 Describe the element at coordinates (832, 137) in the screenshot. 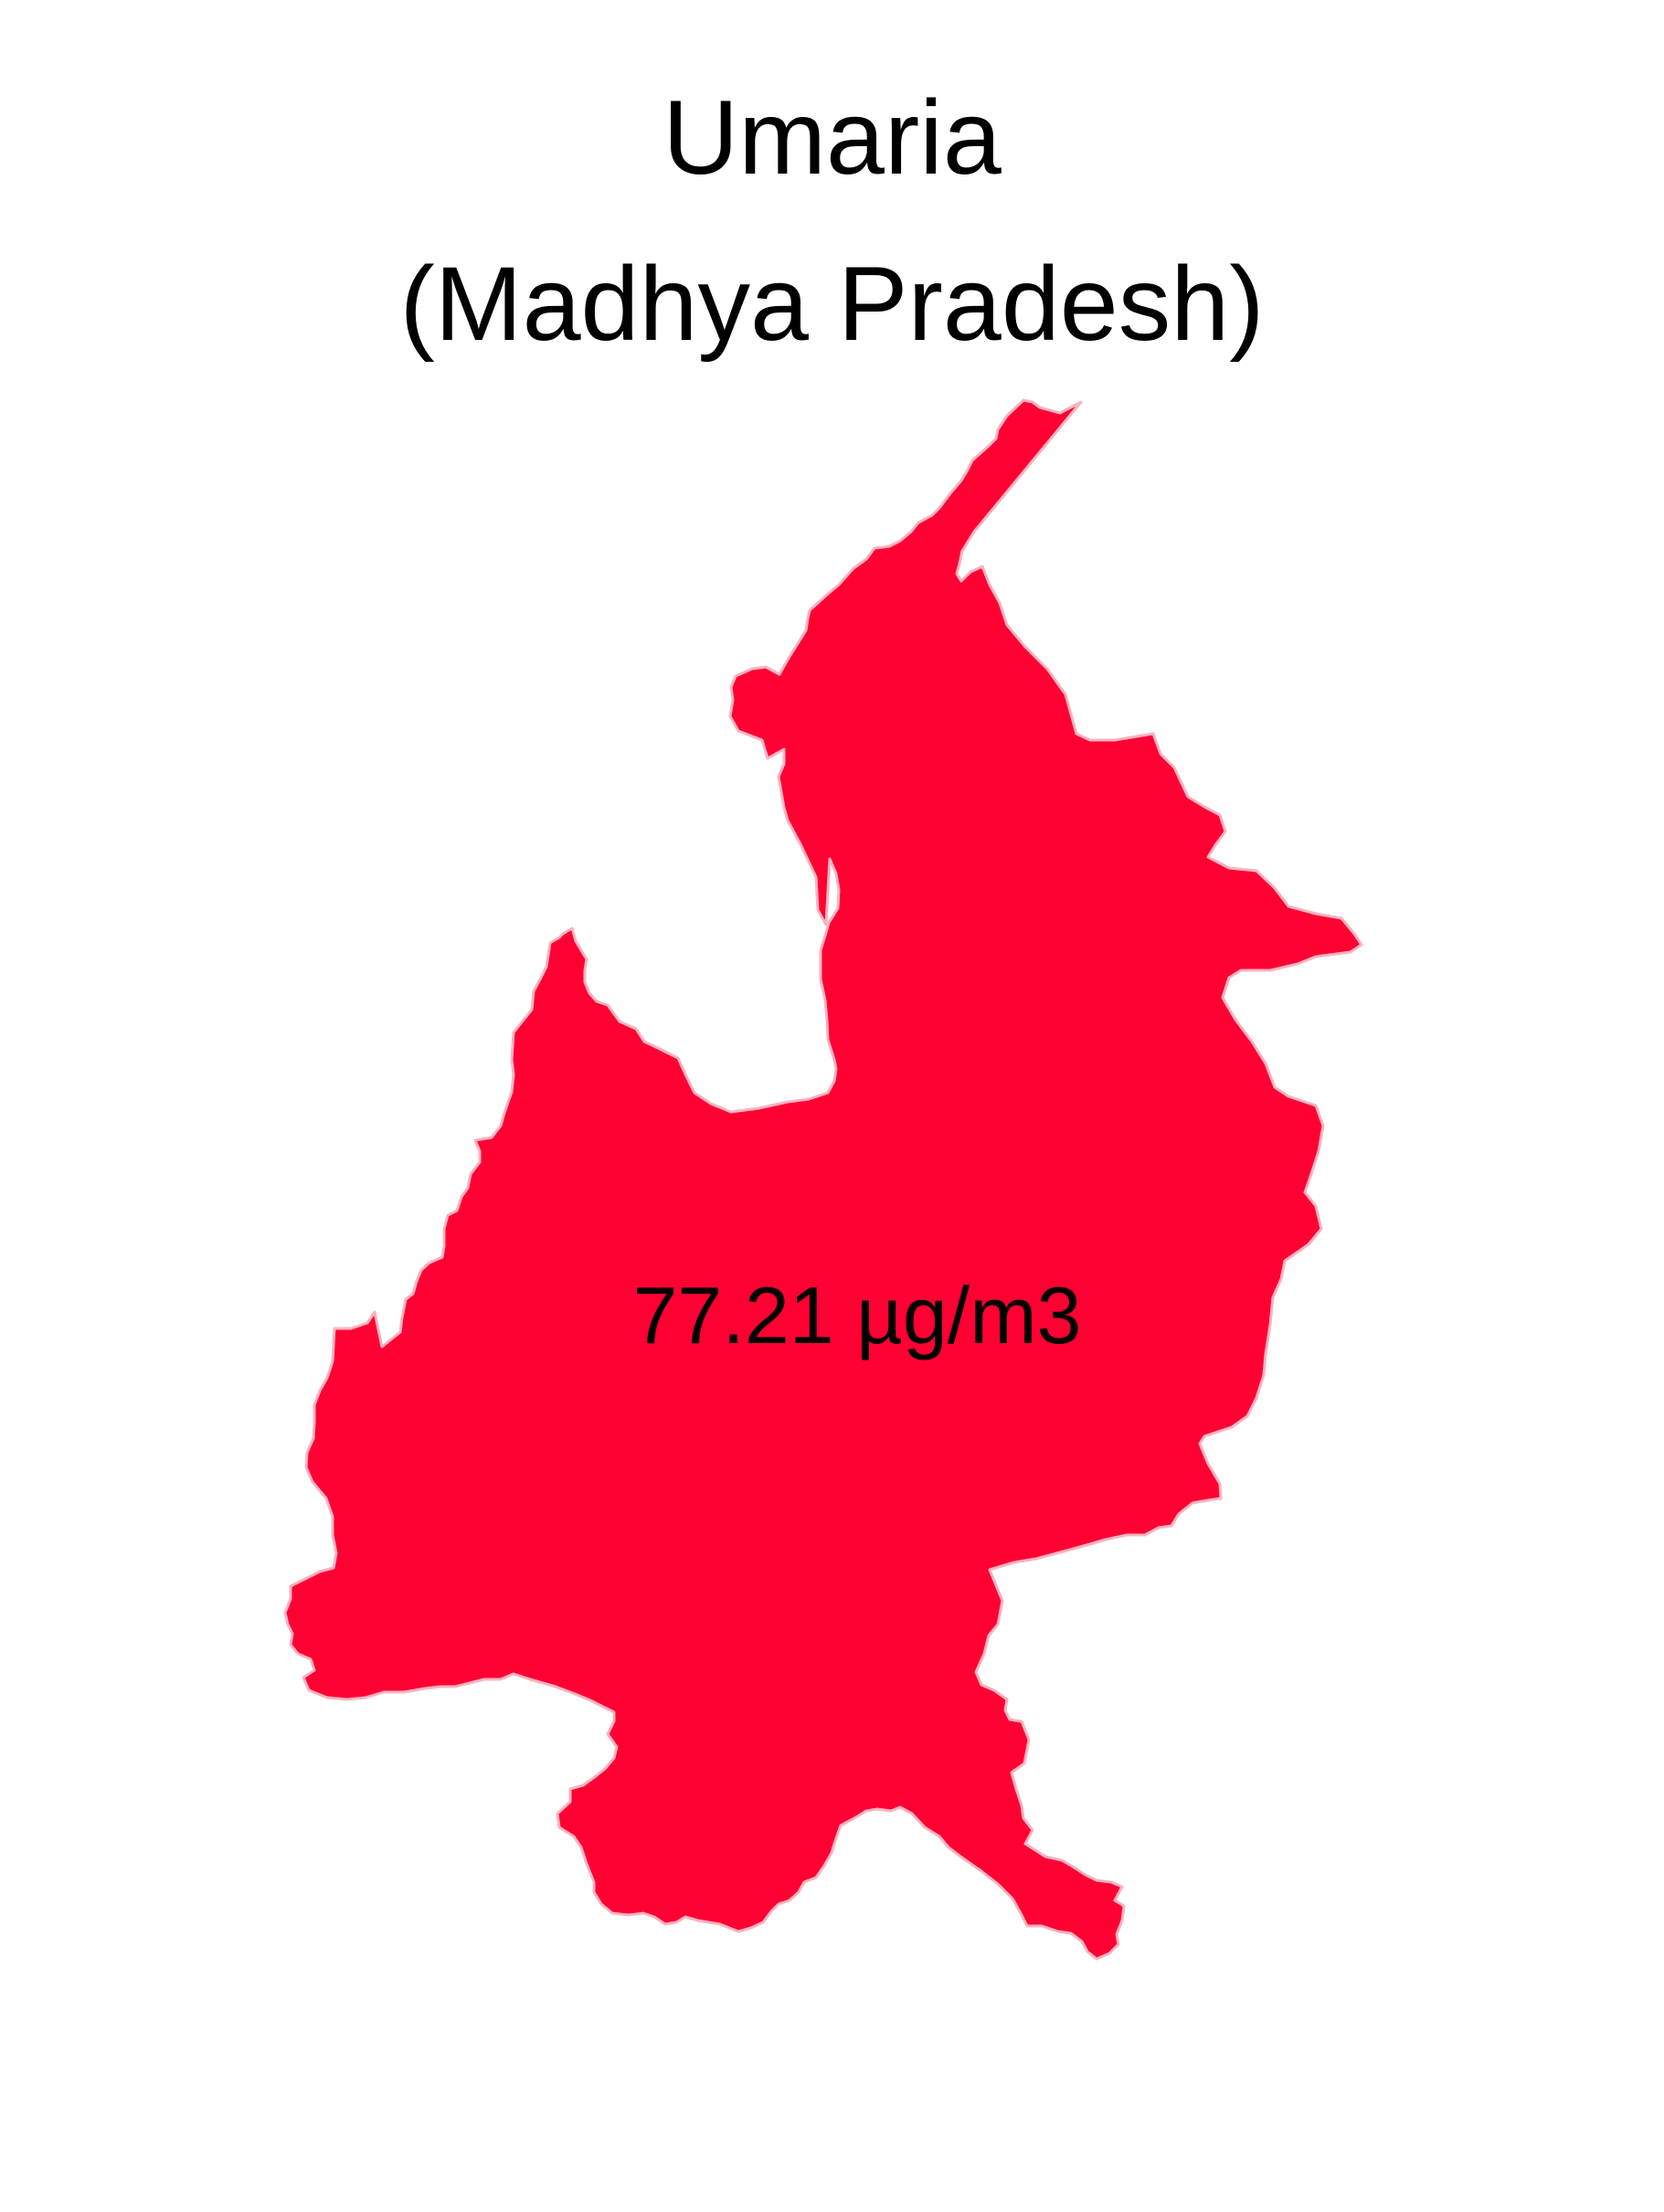

I see `district-name: Umaria` at that location.